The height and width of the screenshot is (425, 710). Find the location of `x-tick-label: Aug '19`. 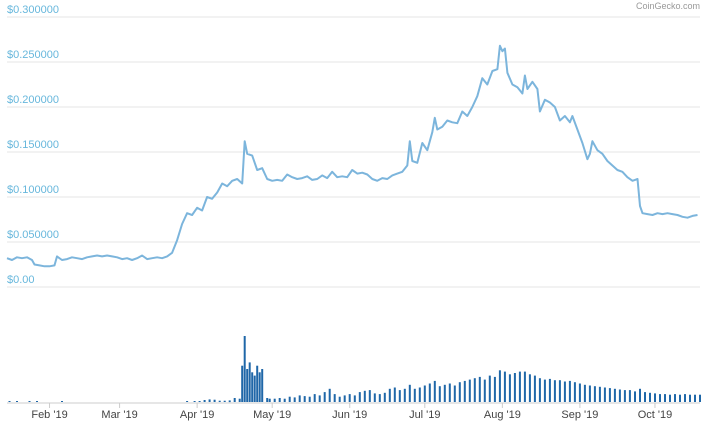

x-tick-label: Aug '19 is located at coordinates (502, 415).